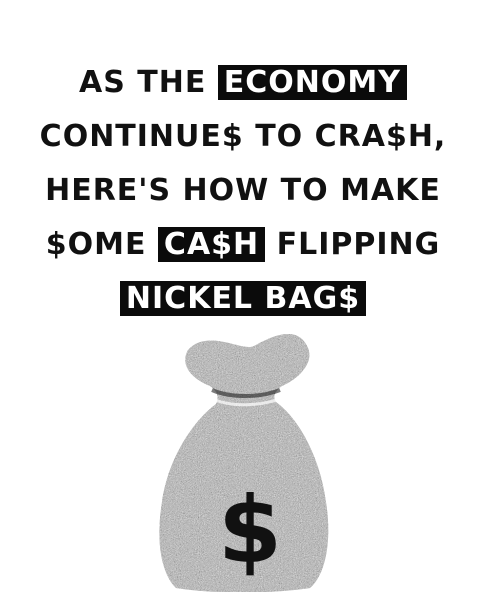 The width and height of the screenshot is (486, 592). What do you see at coordinates (101, 244) in the screenshot?
I see `headline-text: $ome` at bounding box center [101, 244].